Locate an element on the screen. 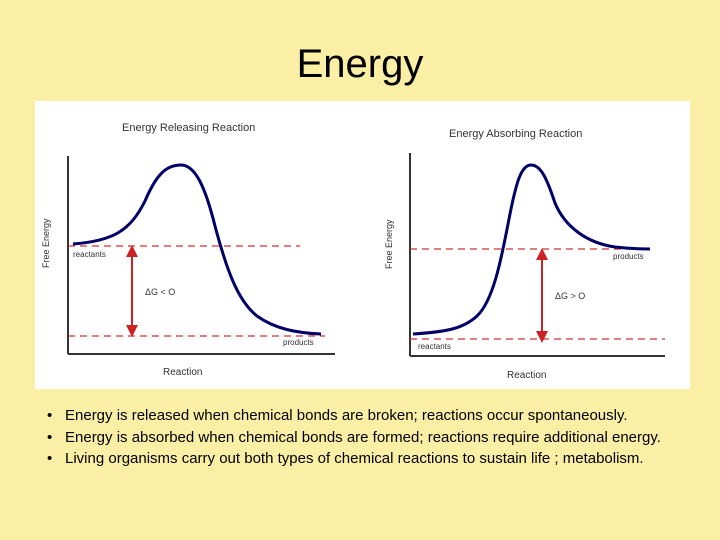 Image resolution: width=720 pixels, height=540 pixels. right-products-label: products is located at coordinates (628, 256).